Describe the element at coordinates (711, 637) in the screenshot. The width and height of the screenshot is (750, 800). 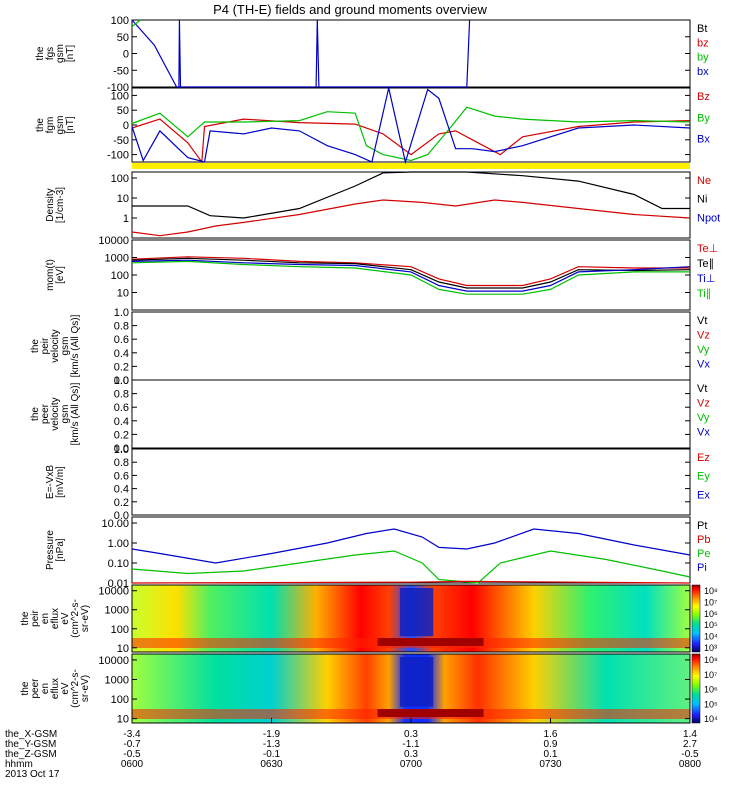
I see `colorbar-label: 10⁴` at that location.